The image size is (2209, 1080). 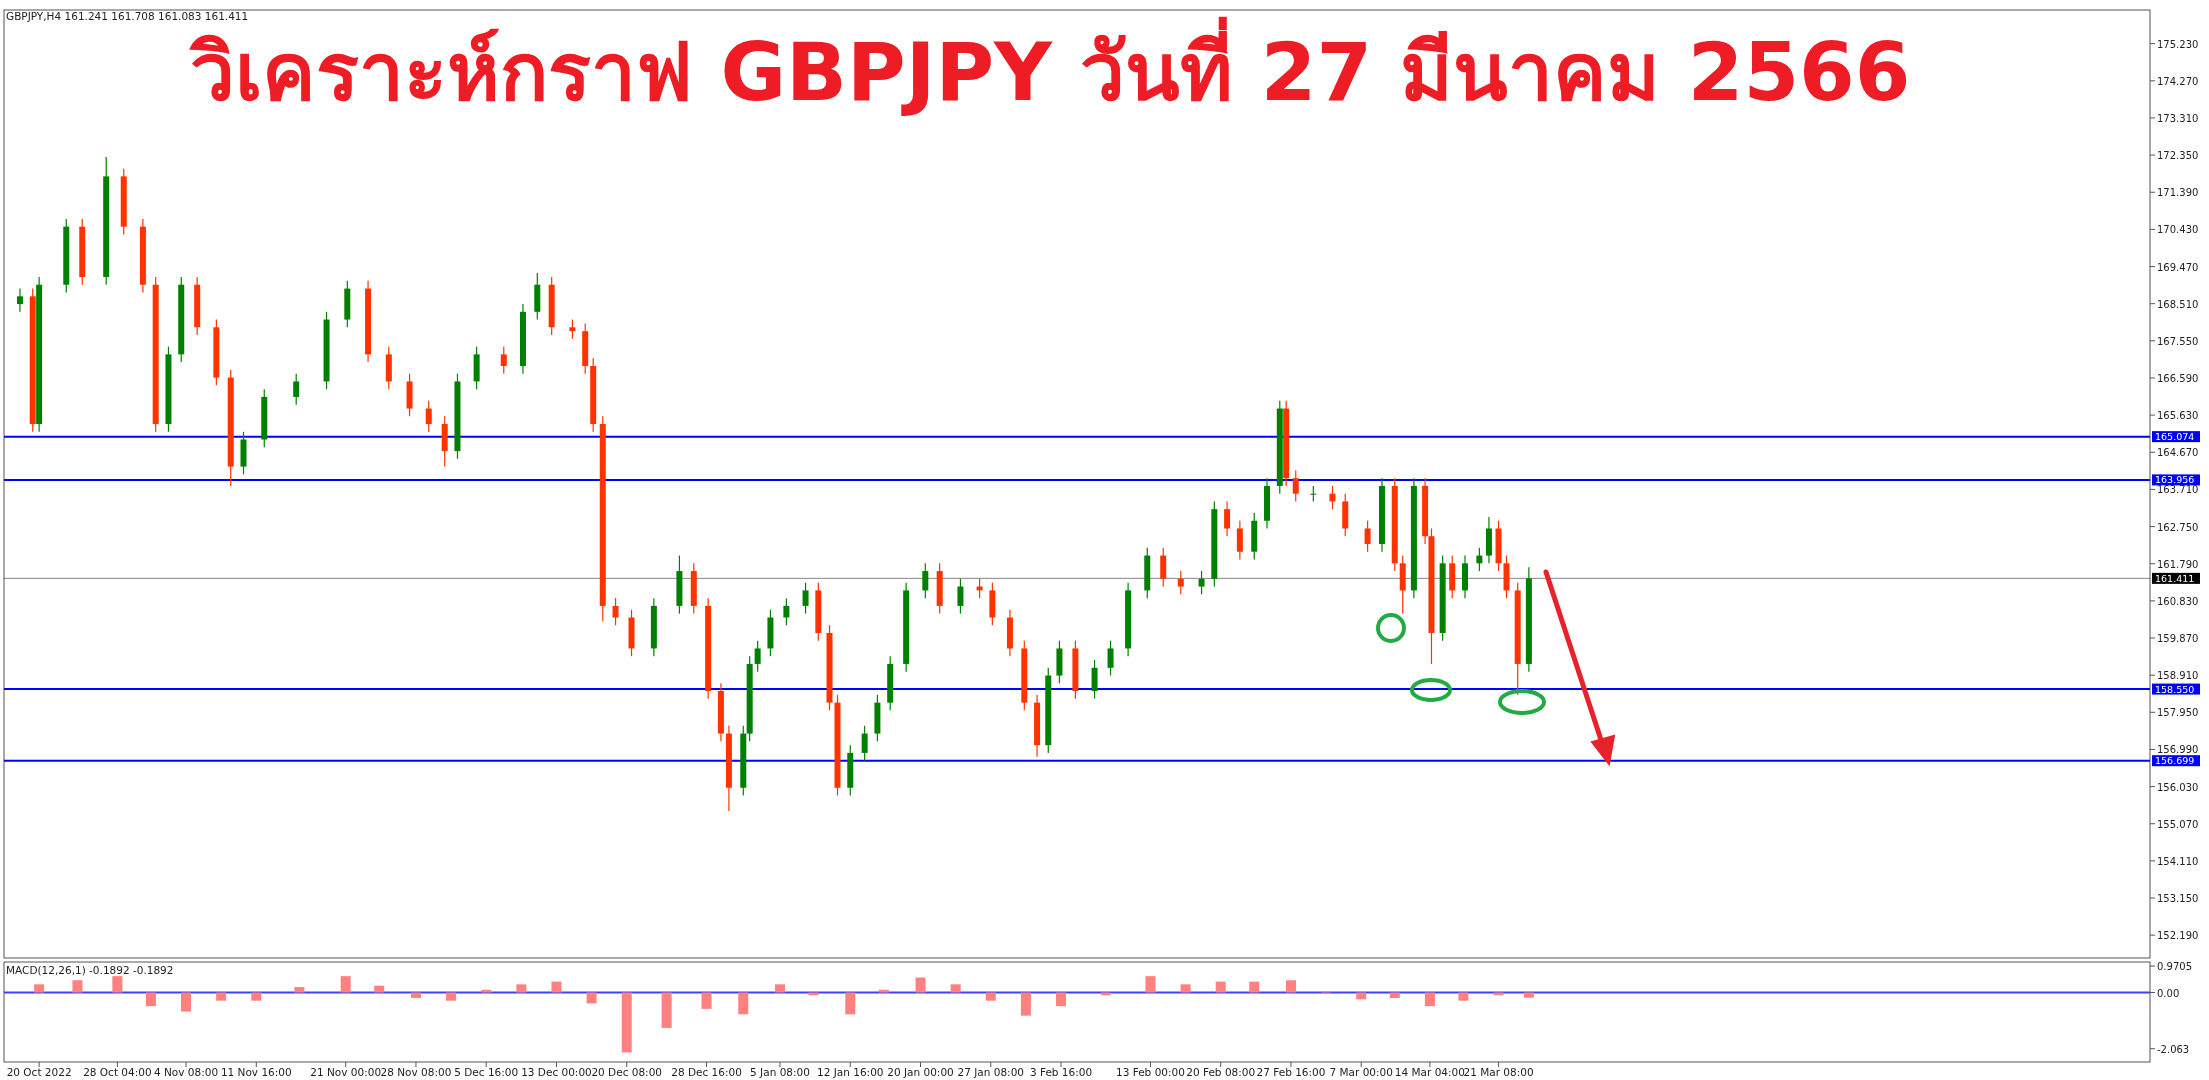 What do you see at coordinates (2178, 193) in the screenshot?
I see `y-tick-label: 171.390` at bounding box center [2178, 193].